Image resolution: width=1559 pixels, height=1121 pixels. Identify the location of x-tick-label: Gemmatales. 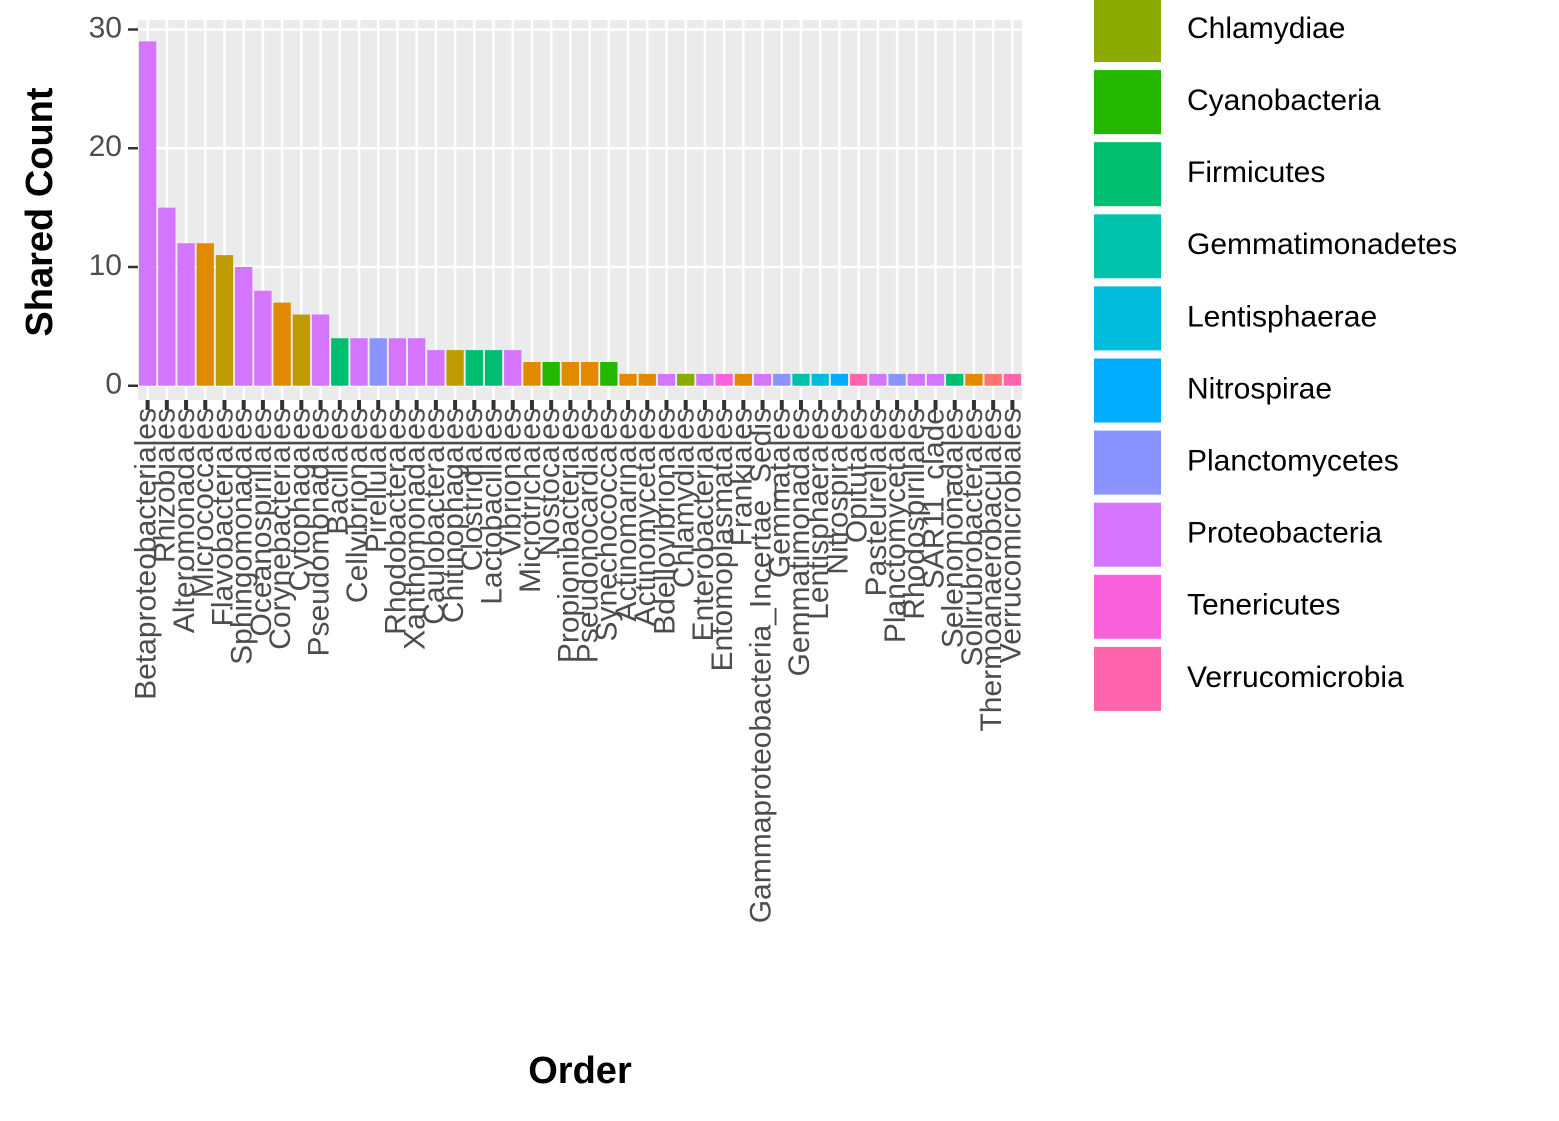
(780, 493).